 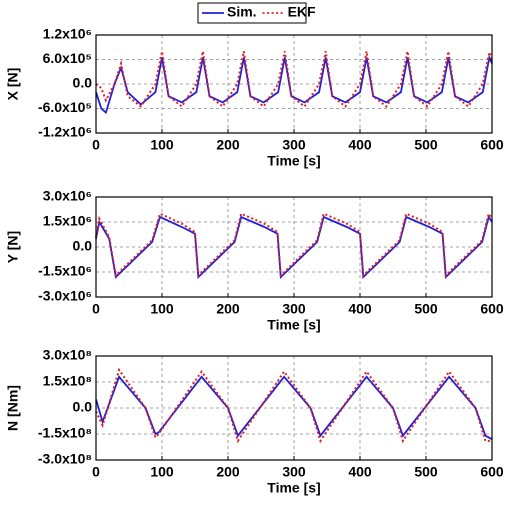 What do you see at coordinates (302, 12) in the screenshot?
I see `legend-label: EKF` at bounding box center [302, 12].